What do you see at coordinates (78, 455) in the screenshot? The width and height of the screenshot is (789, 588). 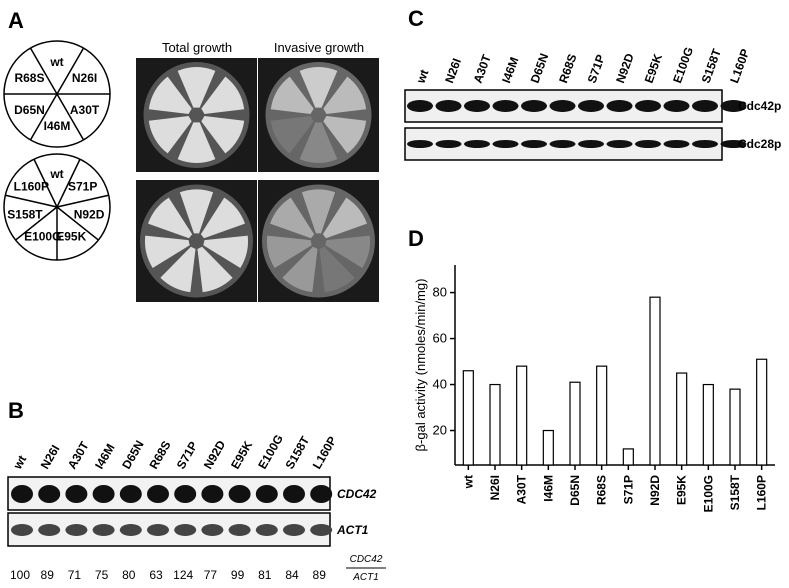 I see `lane-label: A30T` at bounding box center [78, 455].